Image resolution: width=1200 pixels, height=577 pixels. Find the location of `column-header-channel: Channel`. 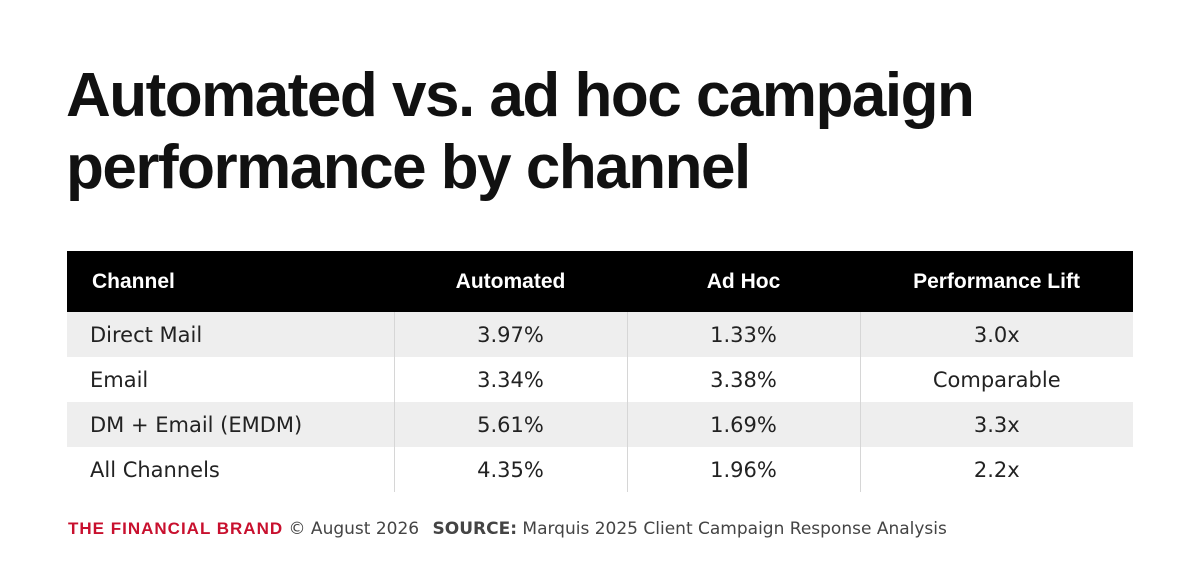

column-header-channel: Channel is located at coordinates (133, 281).